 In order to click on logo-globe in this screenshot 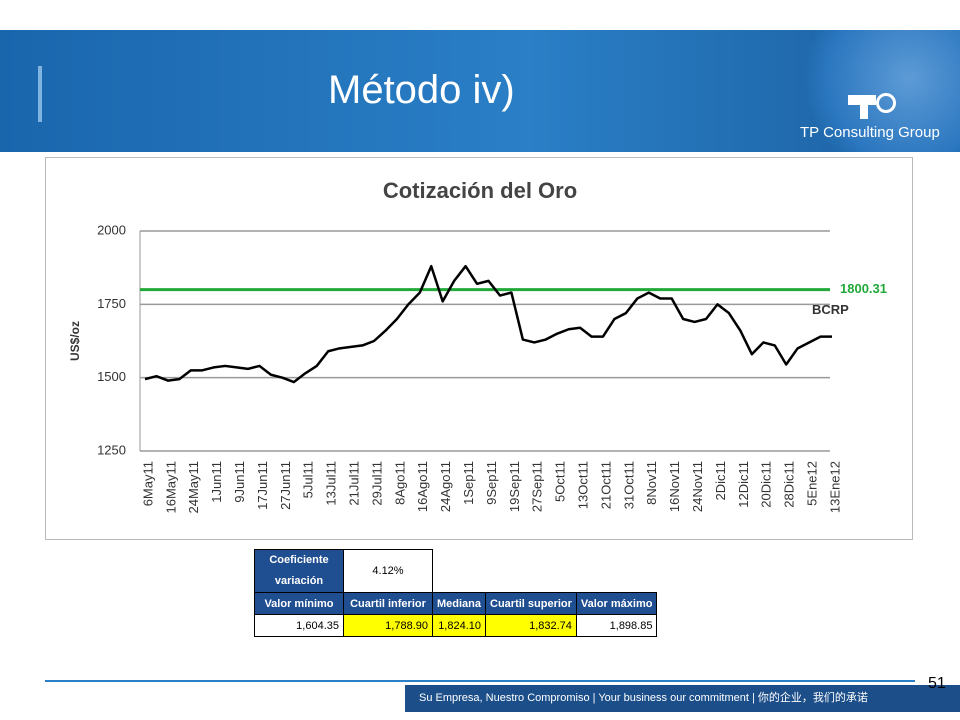, I will do `click(875, 91)`.